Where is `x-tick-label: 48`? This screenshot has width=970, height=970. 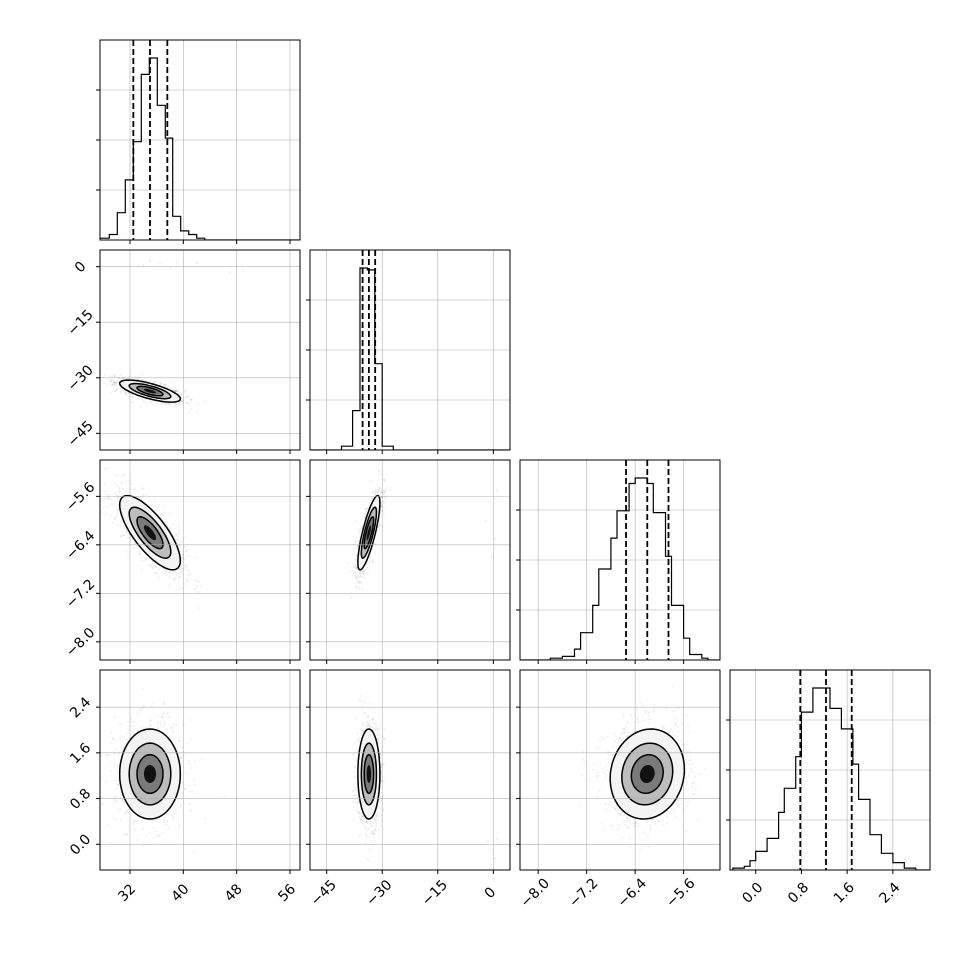
x-tick-label: 48 is located at coordinates (234, 893).